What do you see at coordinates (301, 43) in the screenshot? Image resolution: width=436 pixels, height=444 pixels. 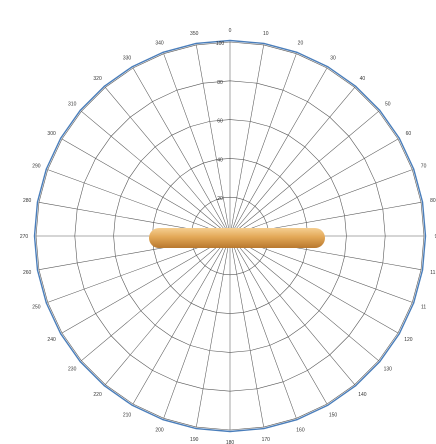 I see `angle-tick-label-20: 20` at bounding box center [301, 43].